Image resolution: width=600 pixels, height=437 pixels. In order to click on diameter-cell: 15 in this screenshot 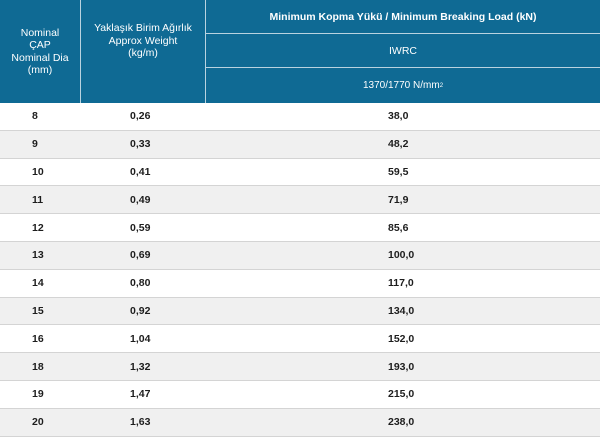, I will do `click(38, 310)`.